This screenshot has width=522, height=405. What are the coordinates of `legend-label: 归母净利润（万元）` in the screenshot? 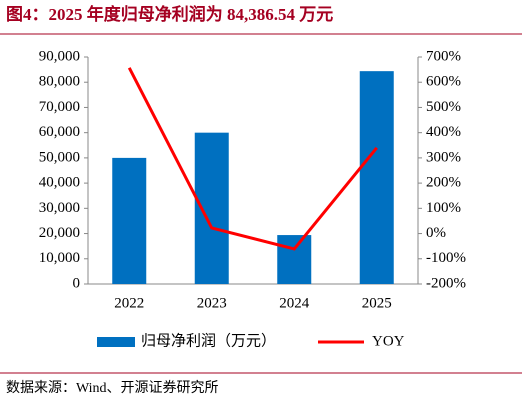 It's located at (208, 340).